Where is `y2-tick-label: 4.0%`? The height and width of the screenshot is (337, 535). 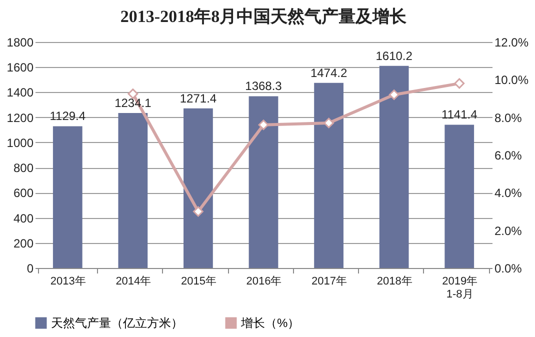
y2-tick-label: 4.0% is located at coordinates (508, 193).